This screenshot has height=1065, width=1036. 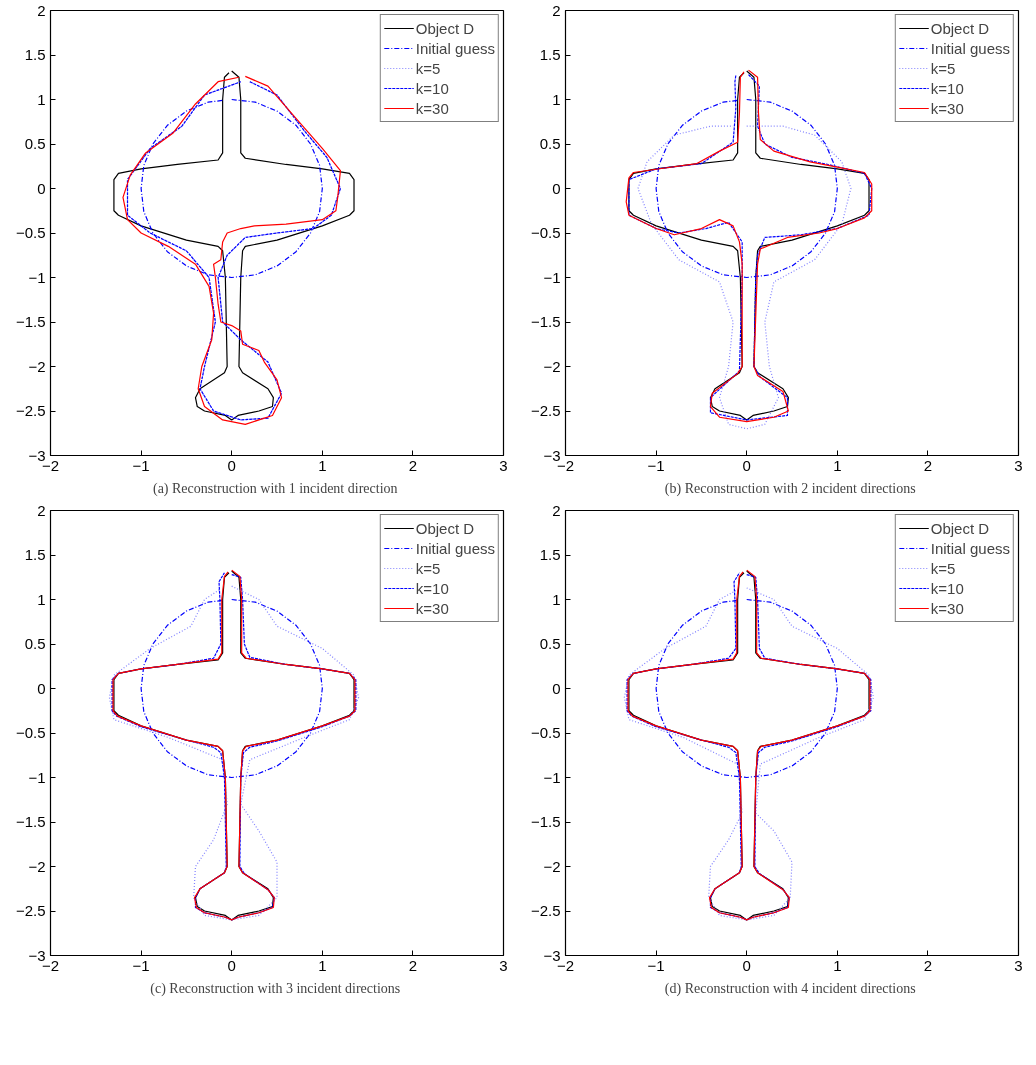 What do you see at coordinates (275, 488) in the screenshot?
I see `text: (a) Reconstruction with 1 incident direction` at bounding box center [275, 488].